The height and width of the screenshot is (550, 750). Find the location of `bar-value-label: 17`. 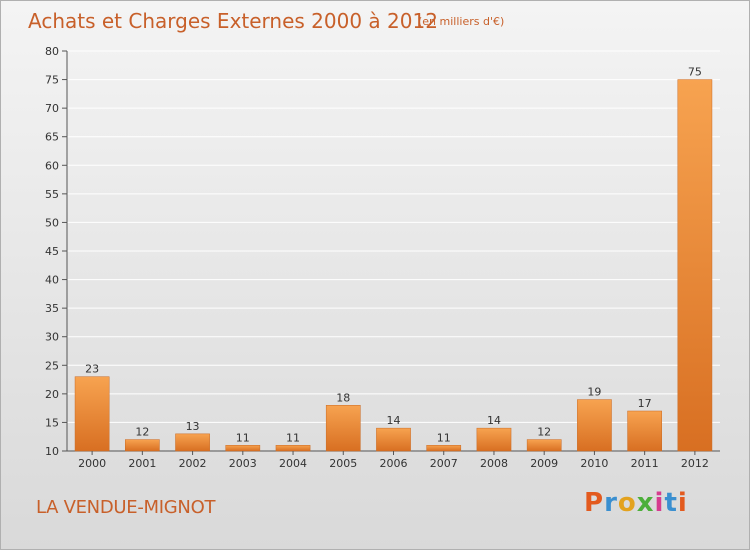

bar-value-label: 17 is located at coordinates (645, 403).